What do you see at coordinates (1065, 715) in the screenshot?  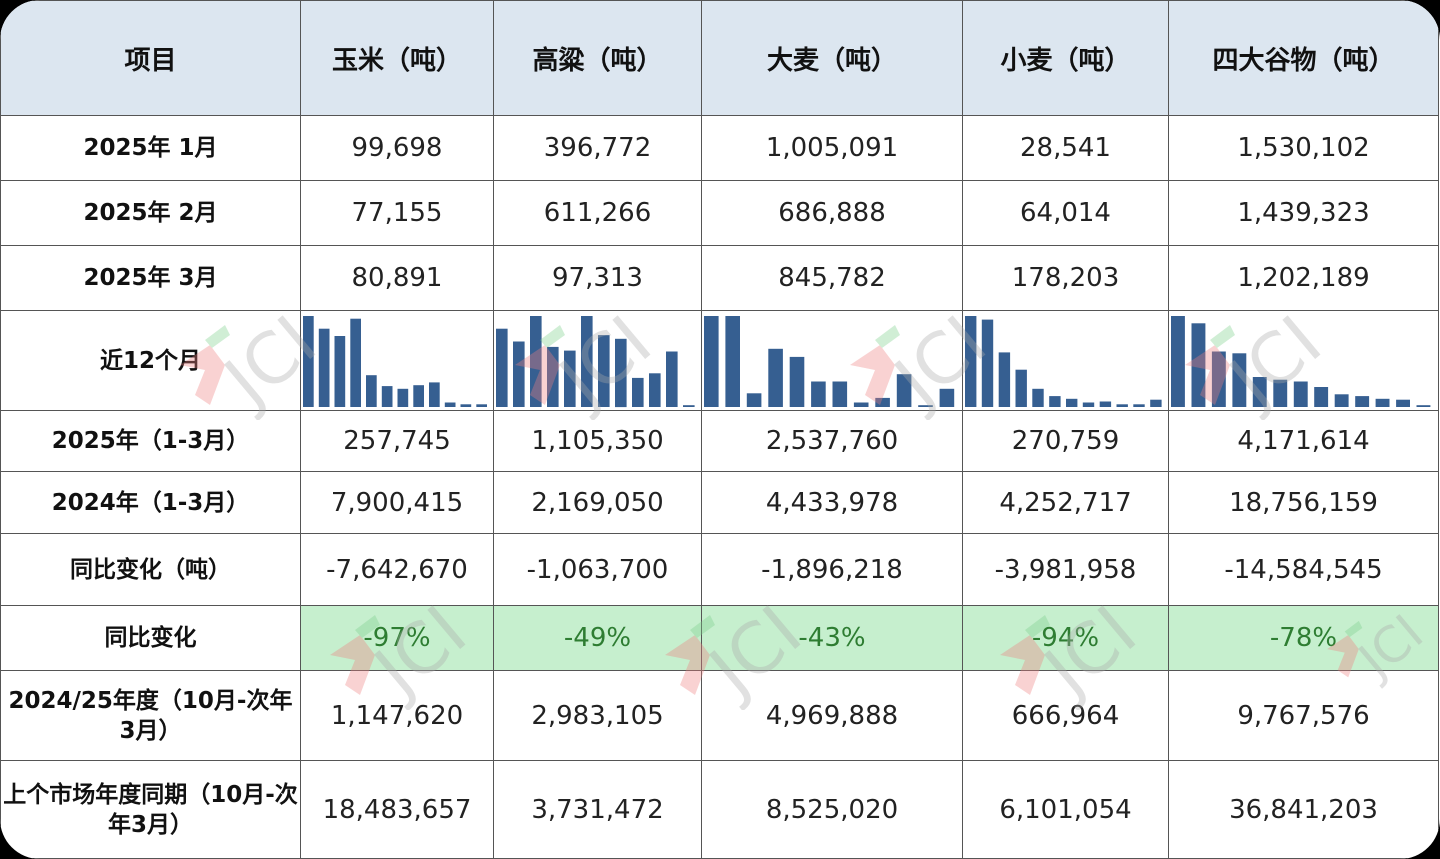 I see `cell-value: 666,964` at bounding box center [1065, 715].